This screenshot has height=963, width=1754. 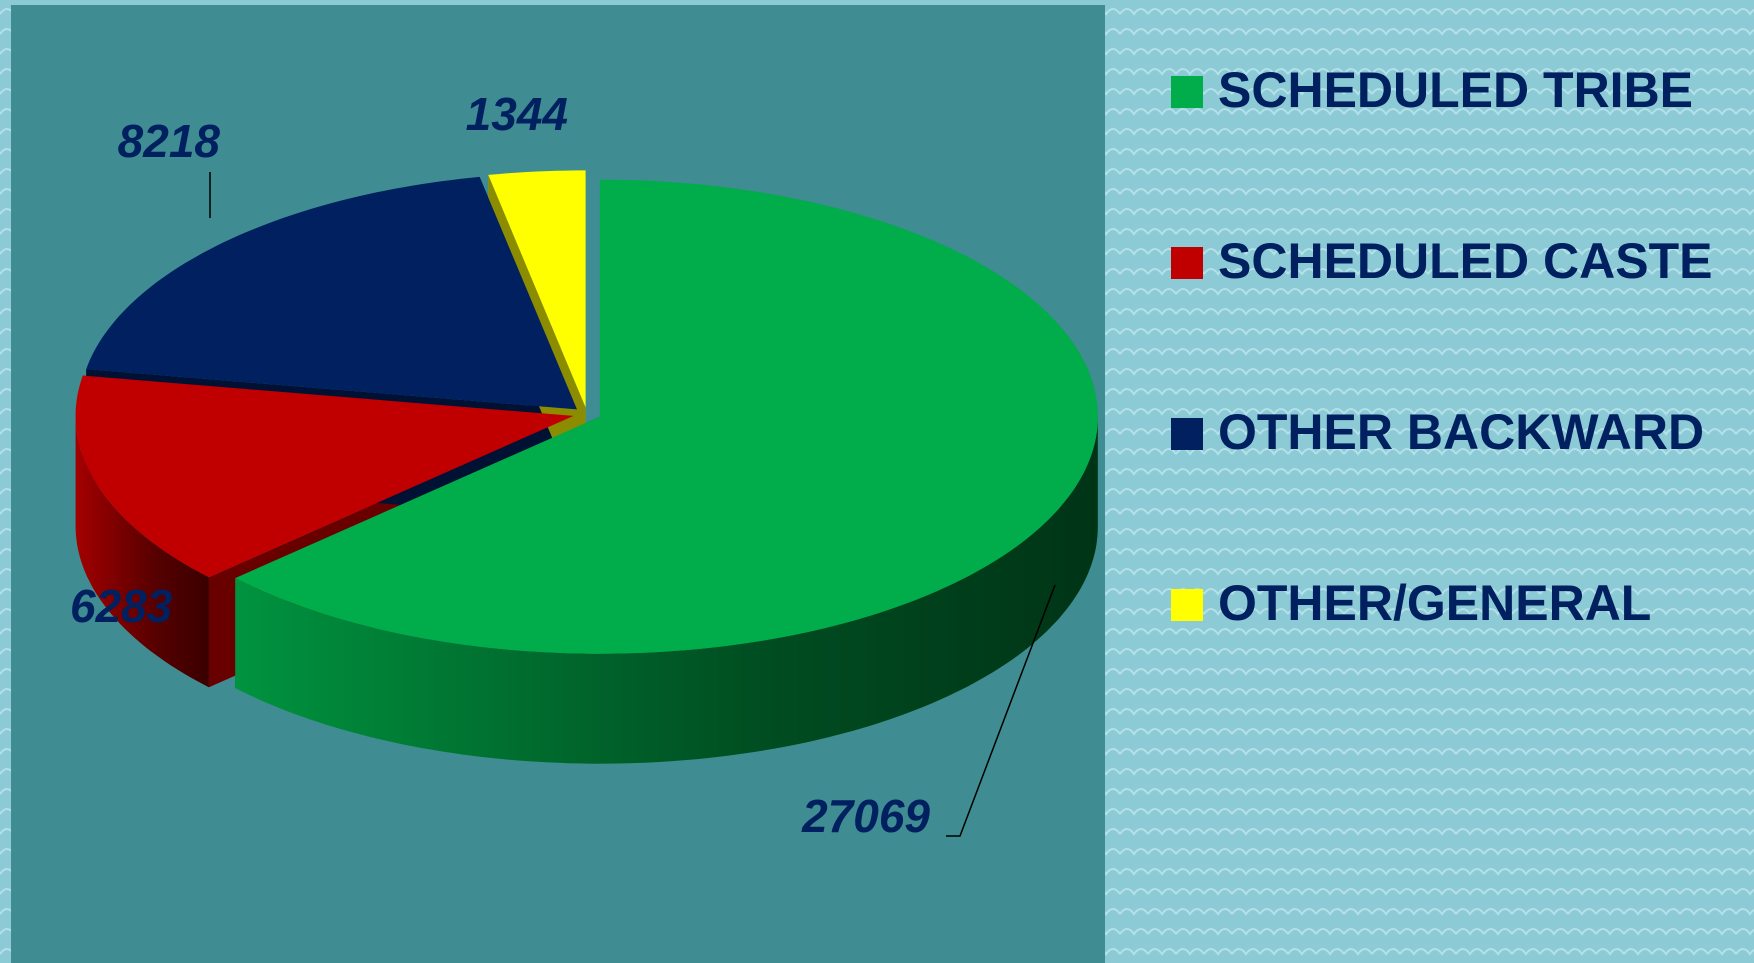 I want to click on data-label: 27069, so click(x=865, y=816).